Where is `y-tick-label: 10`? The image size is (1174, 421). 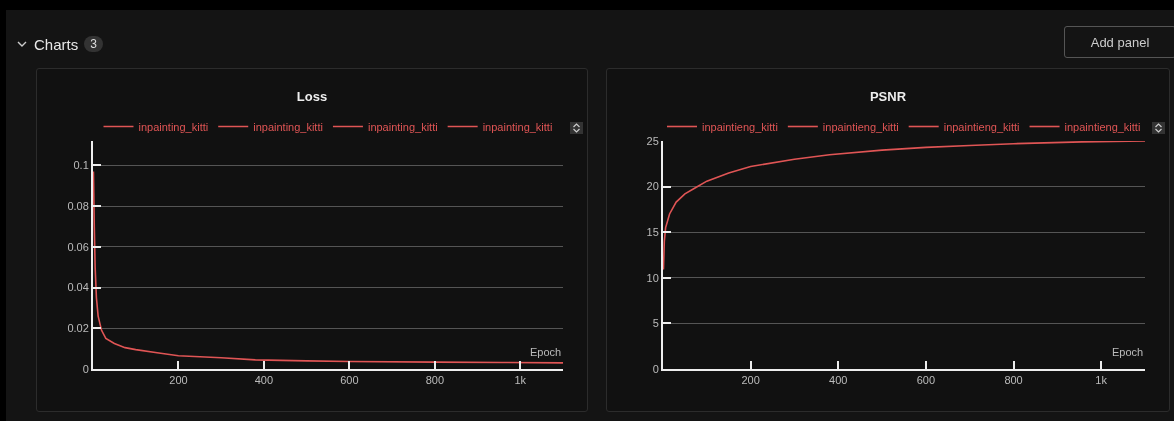 y-tick-label: 10 is located at coordinates (652, 277).